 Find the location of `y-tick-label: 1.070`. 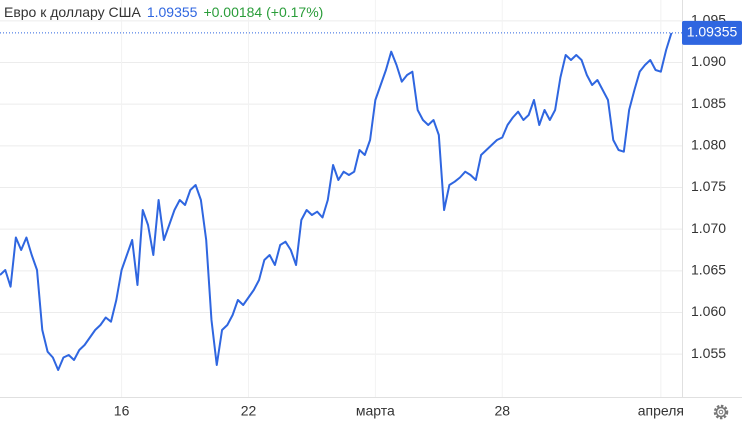

y-tick-label: 1.070 is located at coordinates (708, 228).